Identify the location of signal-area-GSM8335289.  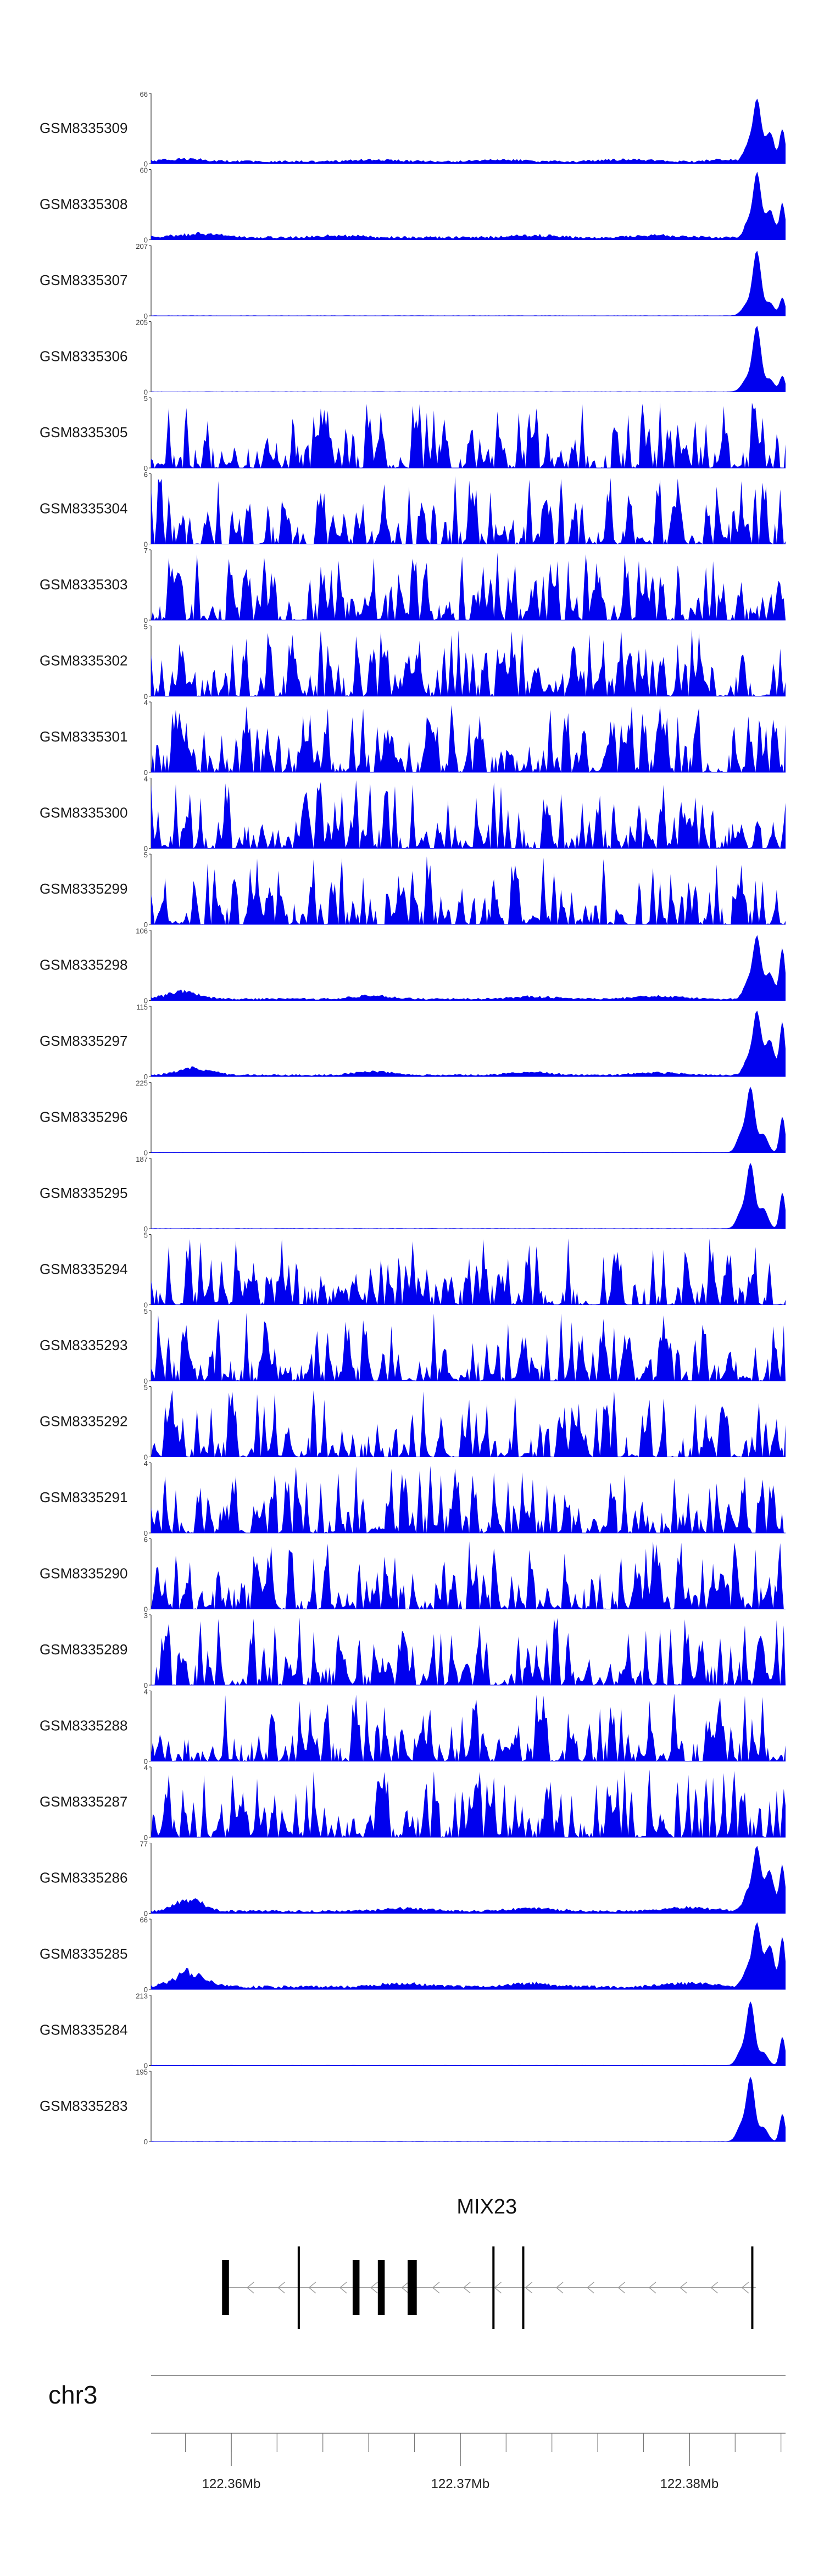
(468, 1652).